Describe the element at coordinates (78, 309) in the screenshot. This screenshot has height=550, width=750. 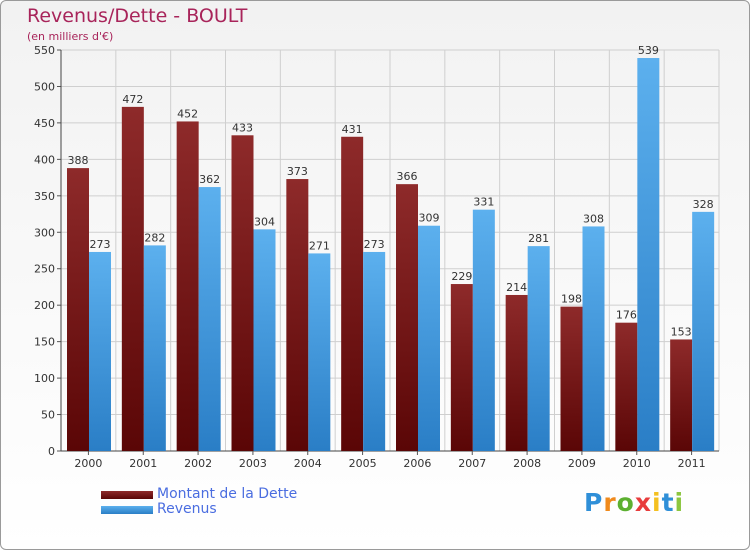
I see `bar-debt-2000` at that location.